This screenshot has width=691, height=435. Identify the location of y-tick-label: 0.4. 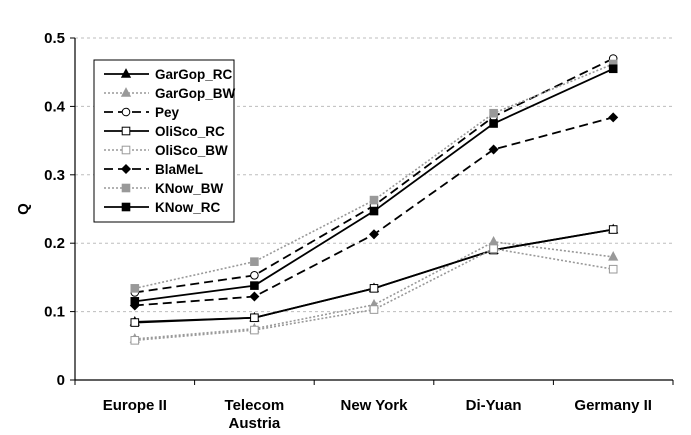
(55, 106).